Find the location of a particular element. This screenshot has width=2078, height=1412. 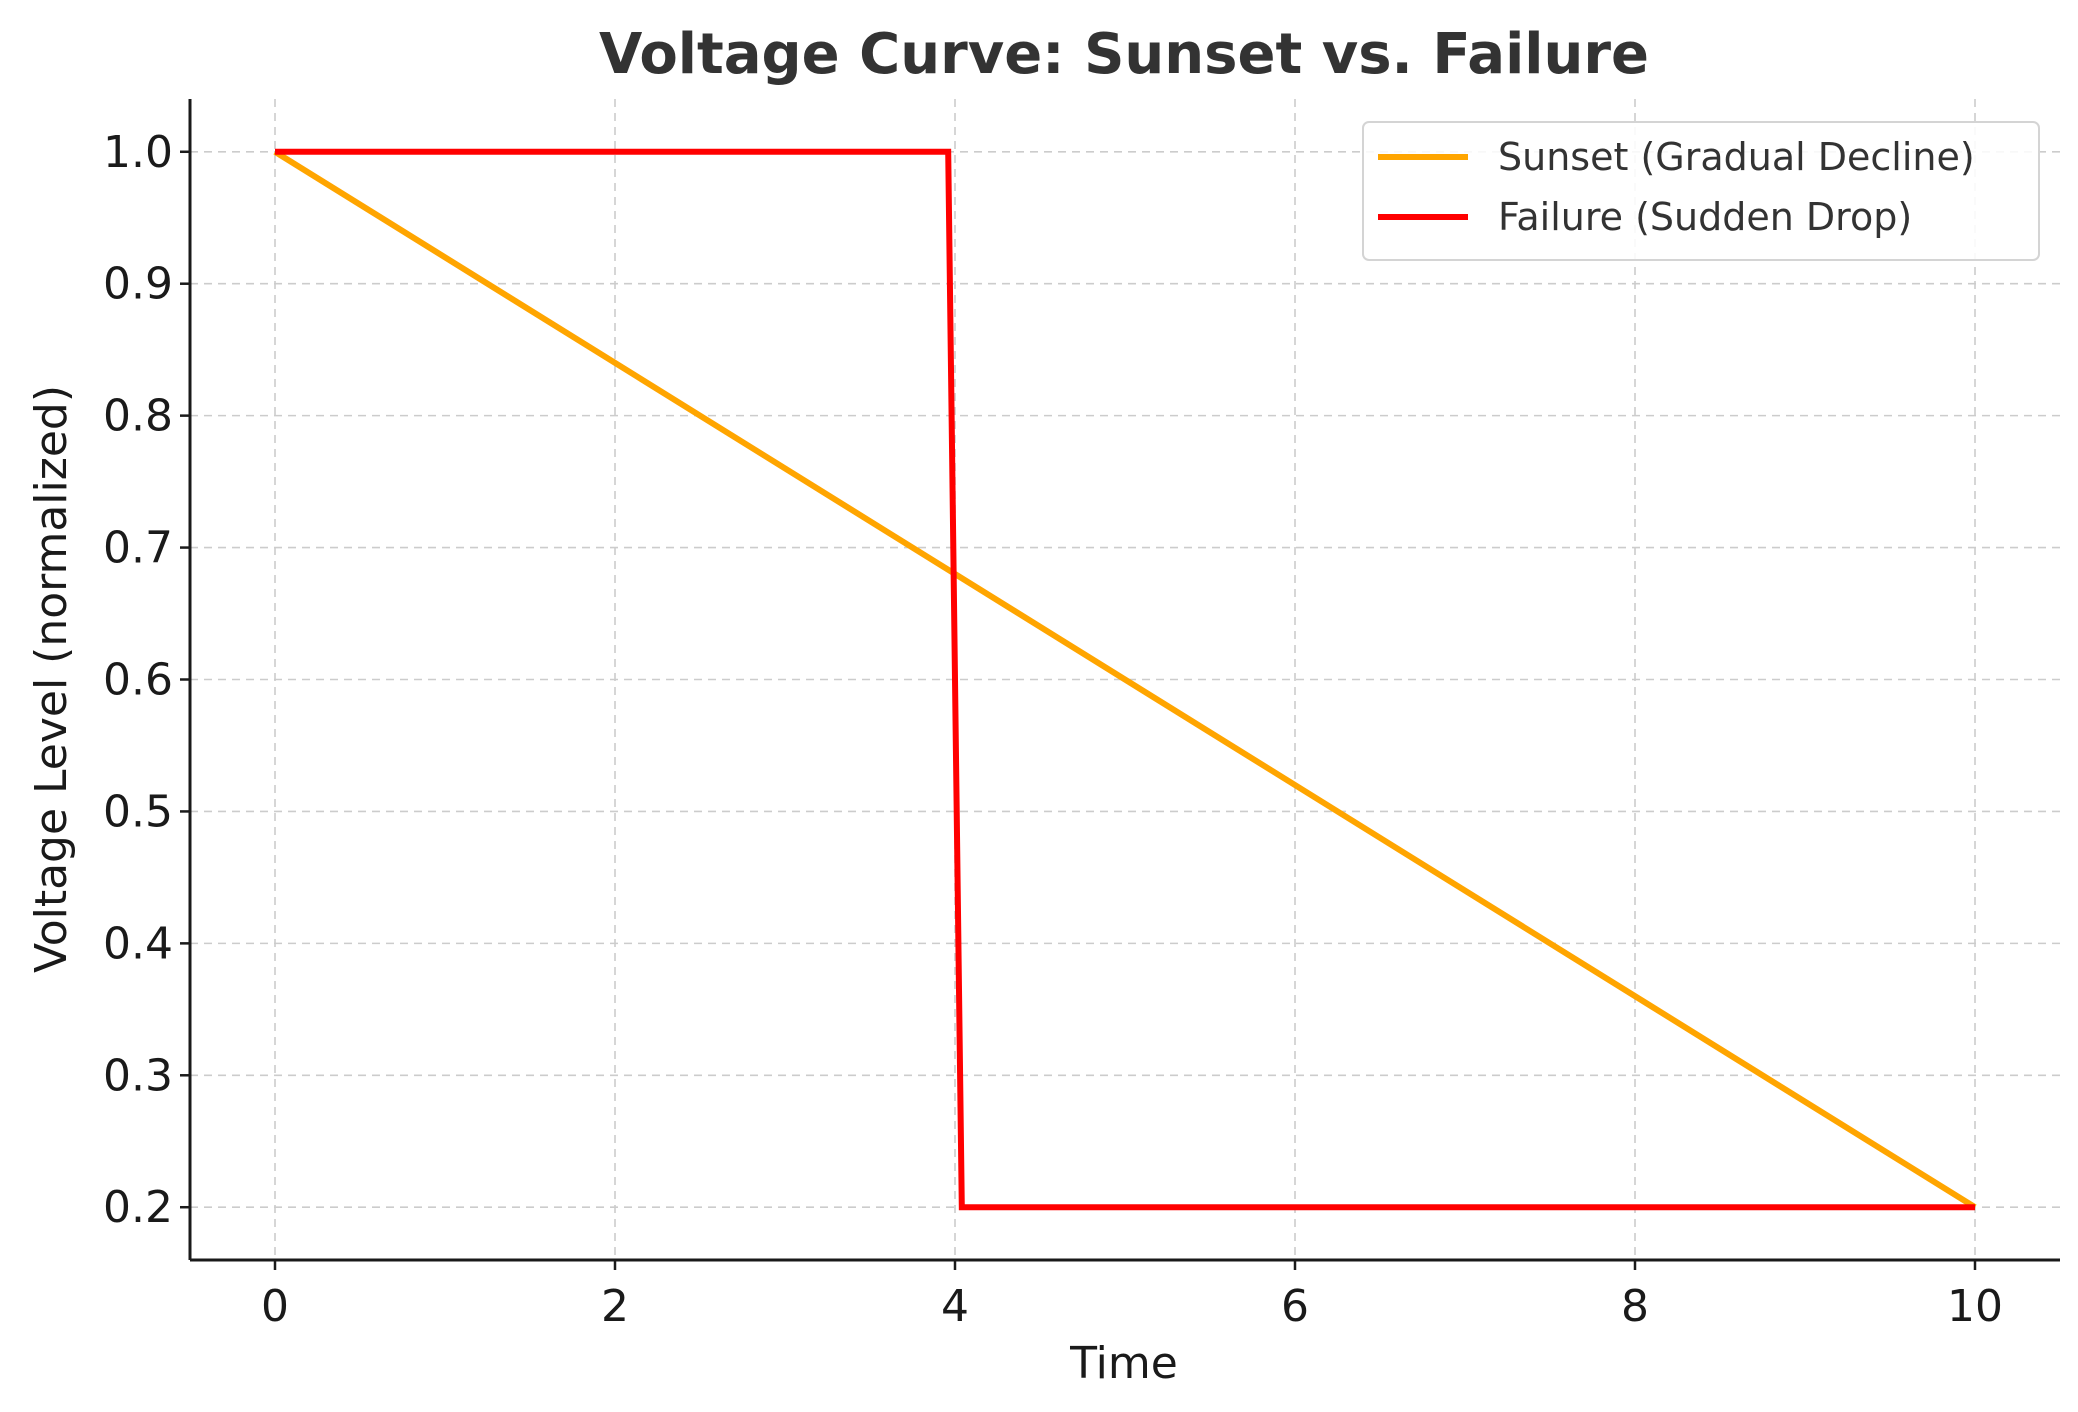

y-tick-label: 0.4 is located at coordinates (138, 943).